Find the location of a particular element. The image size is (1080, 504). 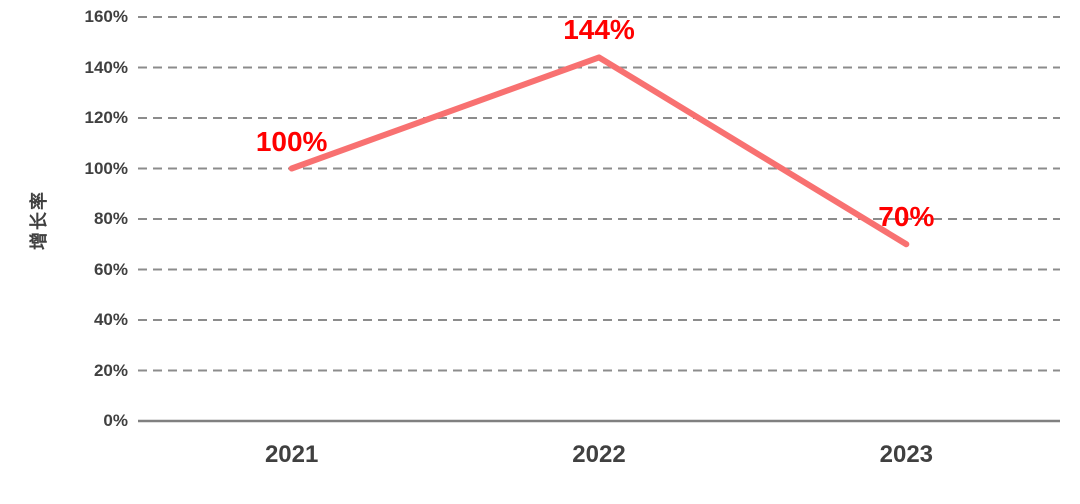

y-tick-label: 40% is located at coordinates (110, 319).